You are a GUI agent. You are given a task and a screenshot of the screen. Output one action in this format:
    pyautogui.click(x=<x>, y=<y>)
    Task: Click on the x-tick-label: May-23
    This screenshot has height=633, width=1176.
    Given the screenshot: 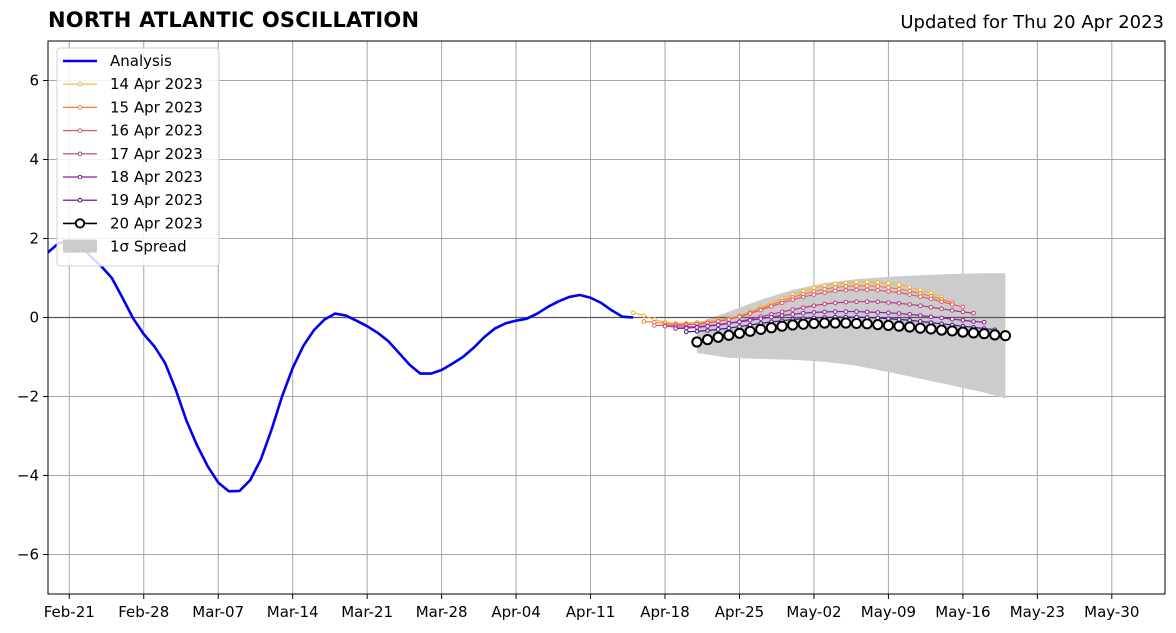 What is the action you would take?
    pyautogui.click(x=1037, y=612)
    